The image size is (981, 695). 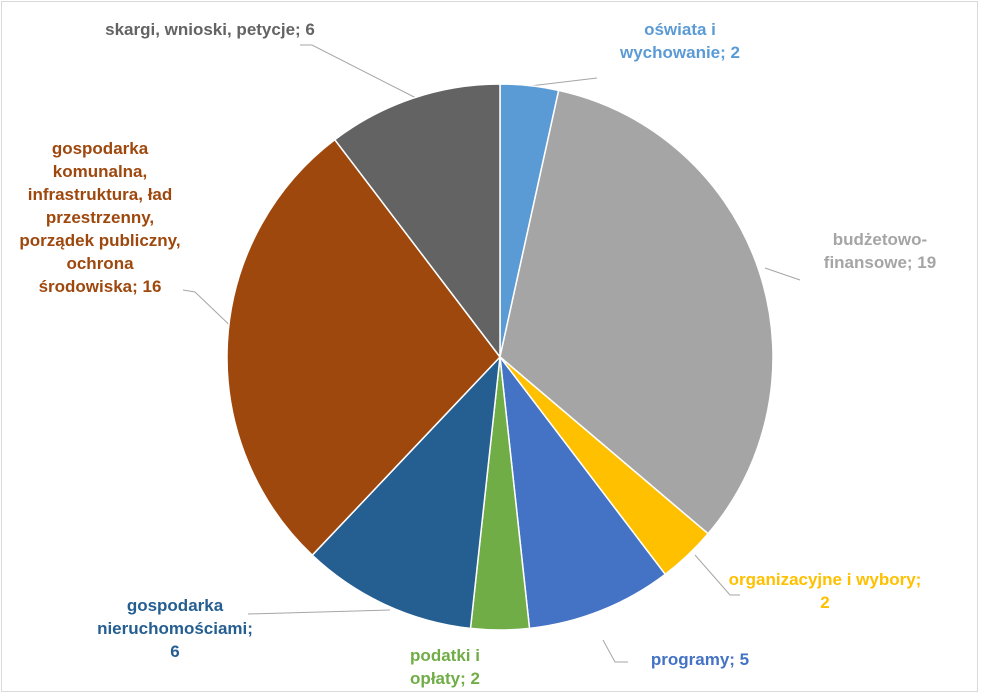 What do you see at coordinates (880, 251) in the screenshot?
I see `data-label: budżetowo-finansowe; 19` at bounding box center [880, 251].